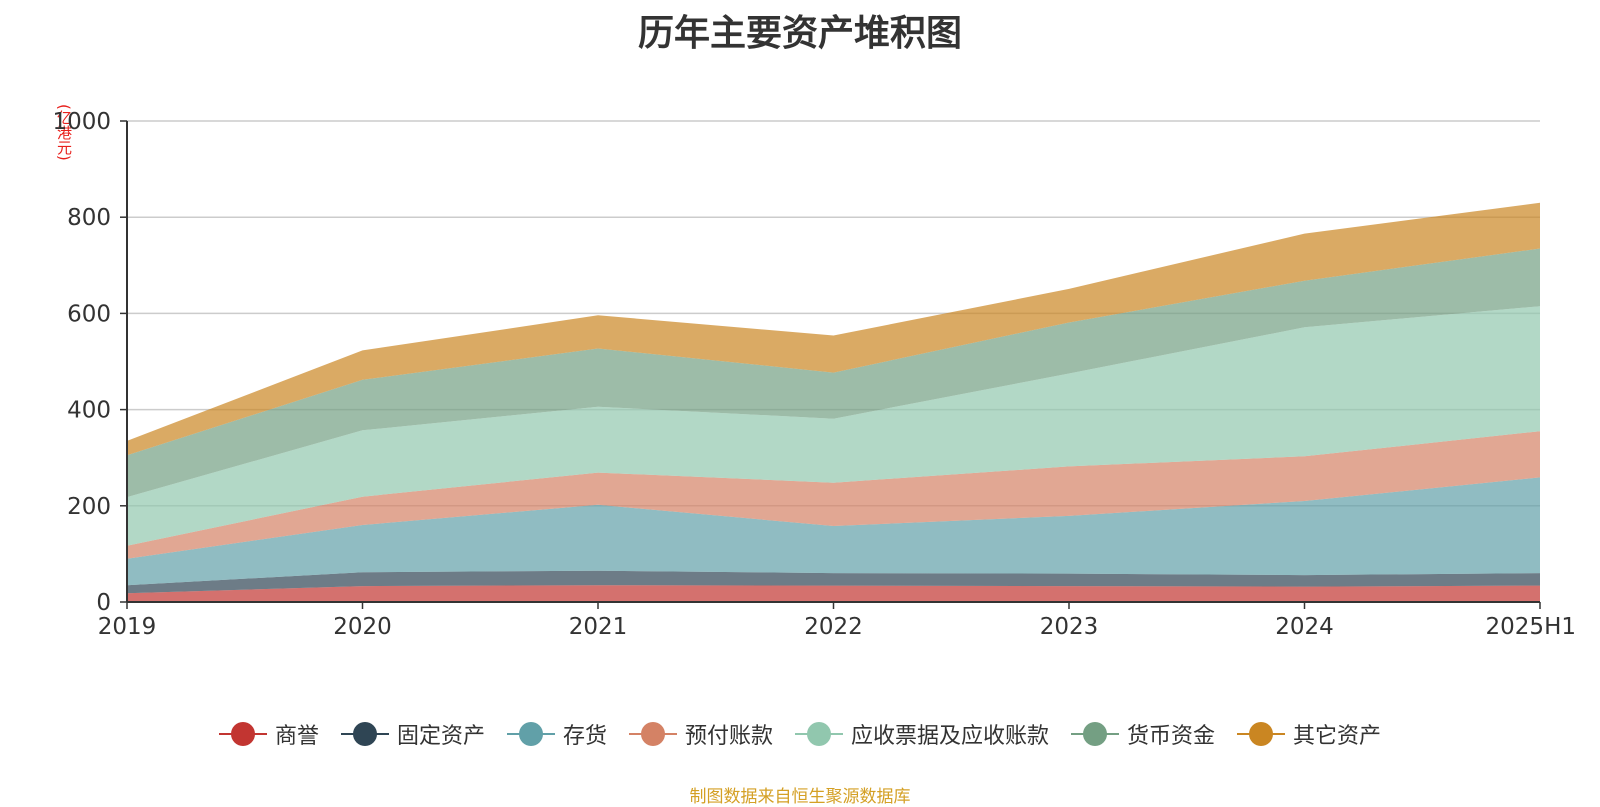 This screenshot has height=807, width=1600. What do you see at coordinates (833, 582) in the screenshot?
I see `area-固定资产` at bounding box center [833, 582].